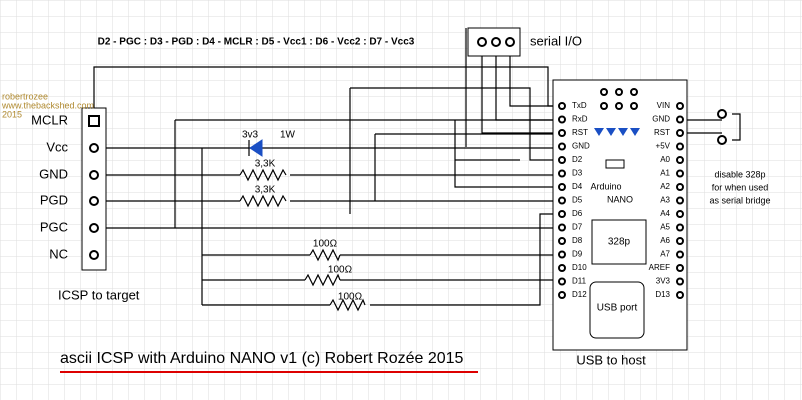  Describe the element at coordinates (665, 254) in the screenshot. I see `right-pin-label: A7` at that location.